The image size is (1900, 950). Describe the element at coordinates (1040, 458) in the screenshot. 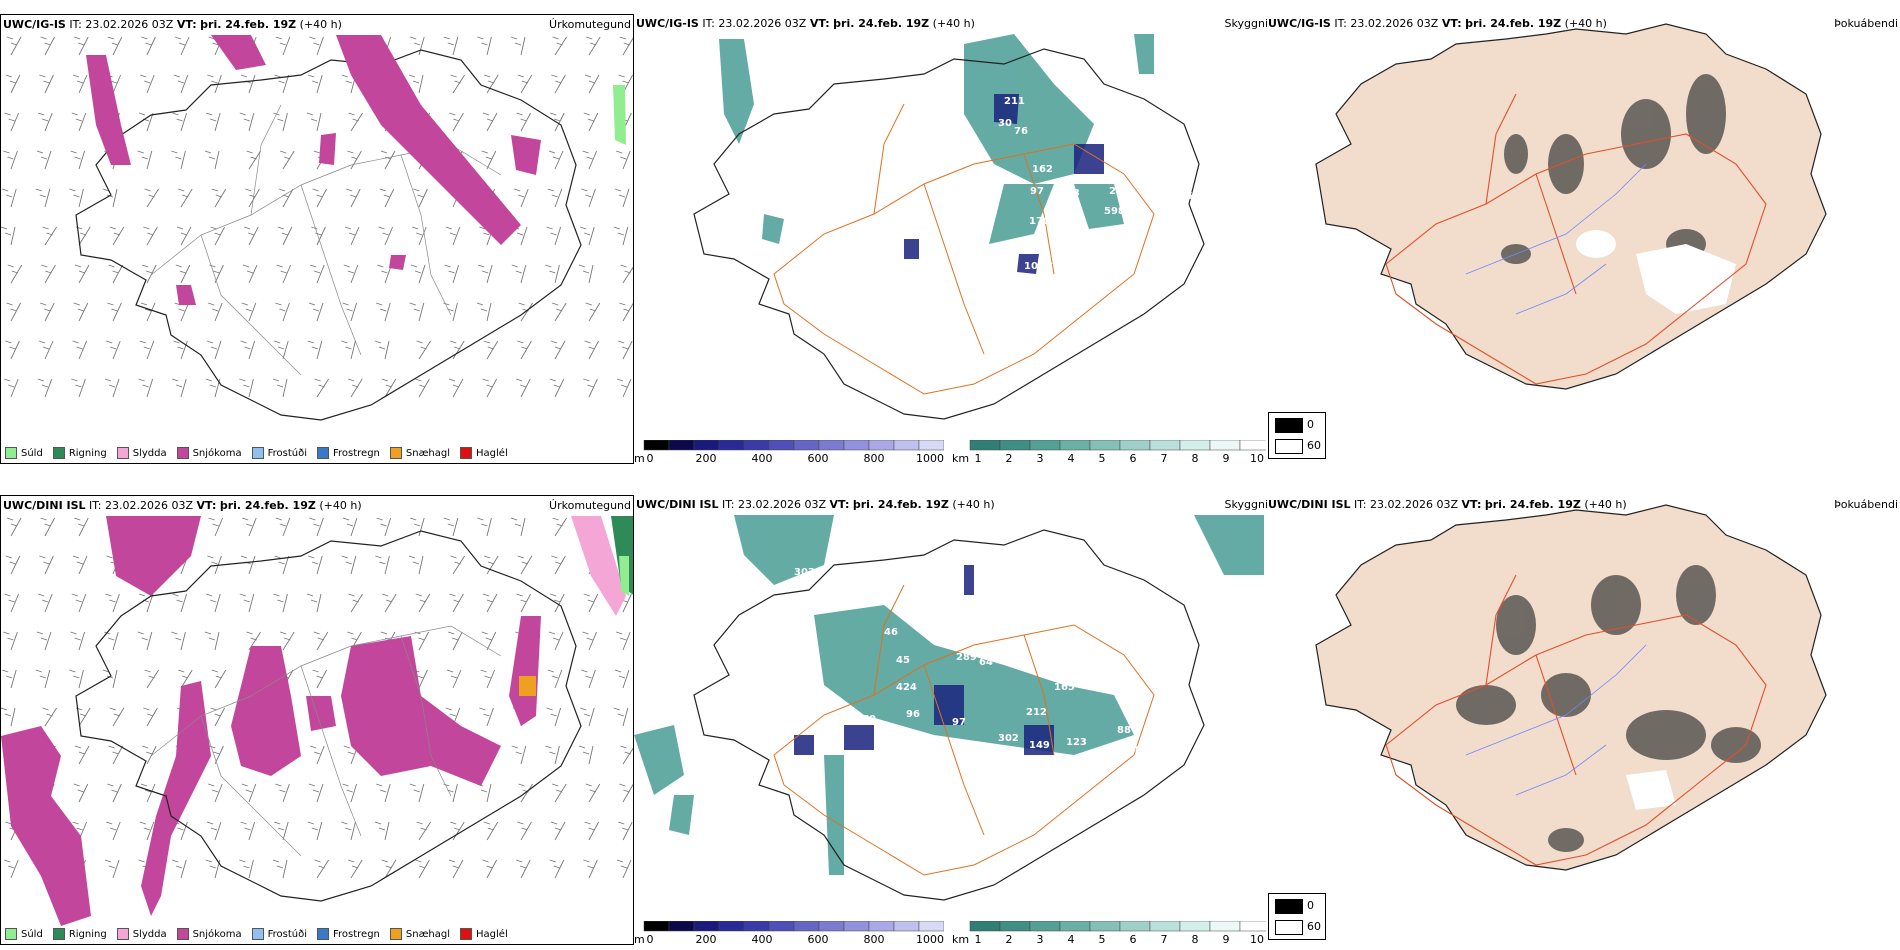

I see `colorbar-tick: 3` at that location.